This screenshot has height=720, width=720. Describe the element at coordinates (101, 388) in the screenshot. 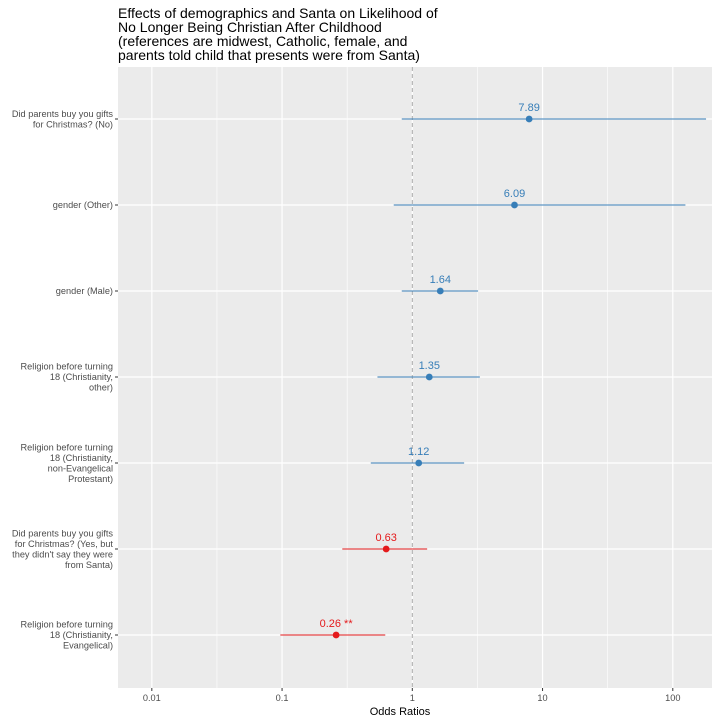

I see `y-label-4-line-3: other)` at that location.